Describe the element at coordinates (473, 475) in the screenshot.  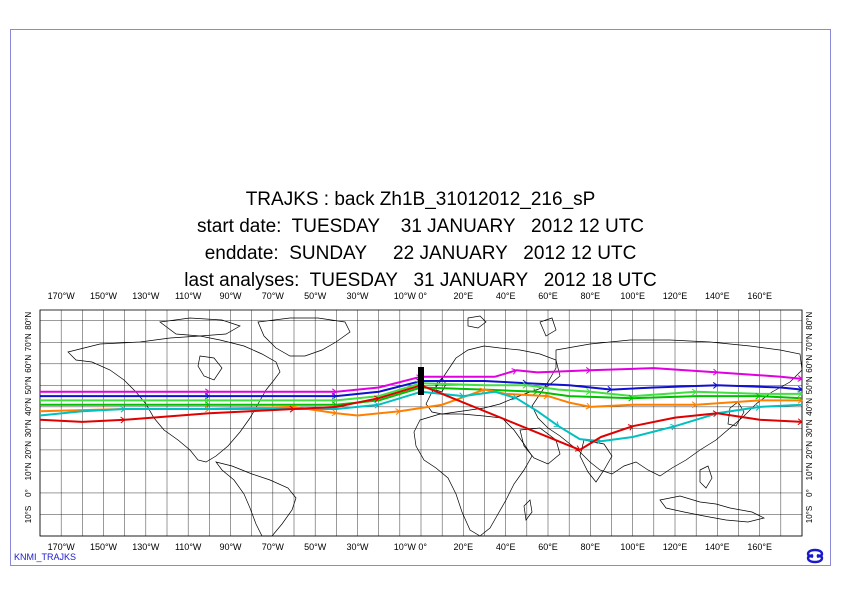
I see `africa-outline` at that location.